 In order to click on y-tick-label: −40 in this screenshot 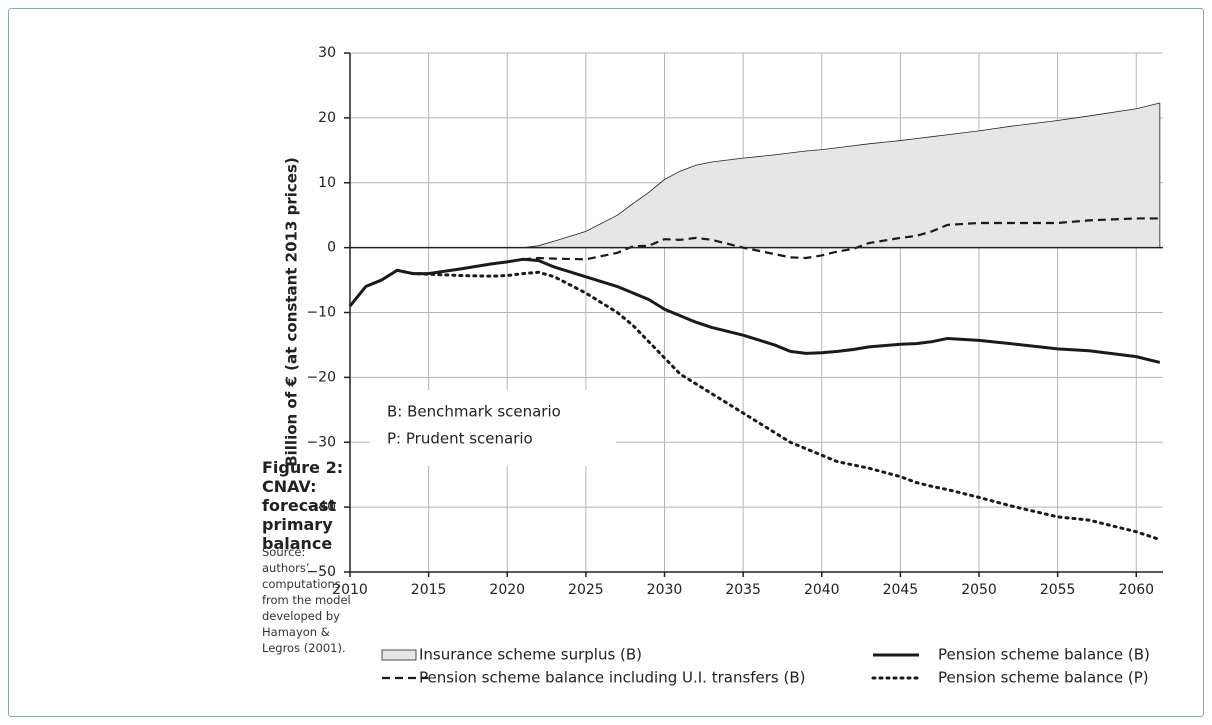, I will do `click(321, 507)`.